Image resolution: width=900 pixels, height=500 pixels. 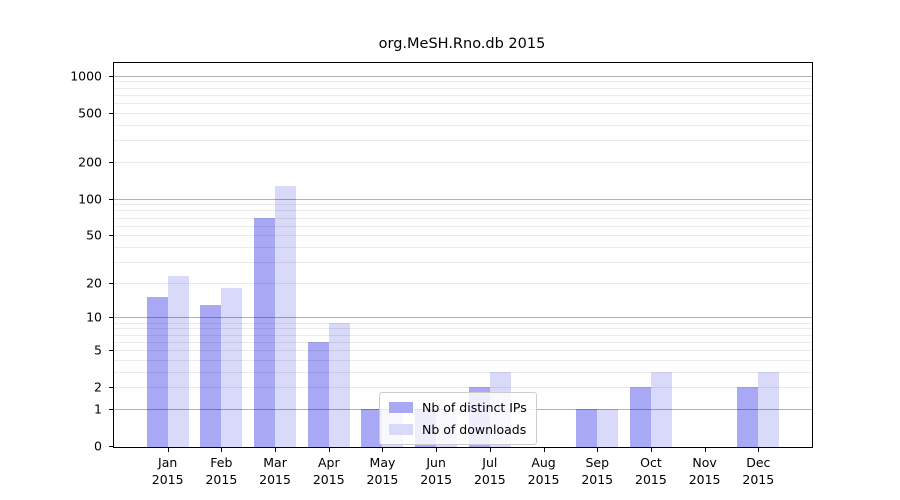 I want to click on legend-label-downloads: Nb of downloads, so click(x=474, y=429).